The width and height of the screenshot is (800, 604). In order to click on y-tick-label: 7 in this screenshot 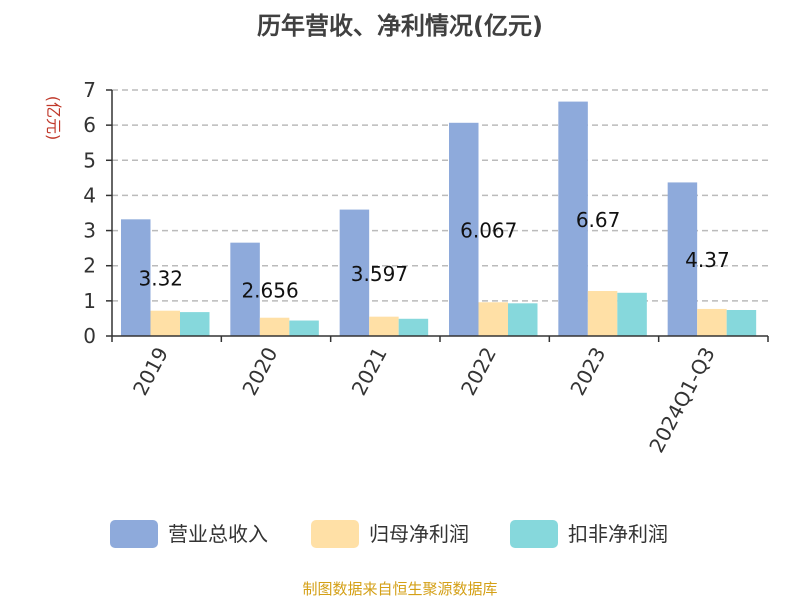, I will do `click(89, 90)`.